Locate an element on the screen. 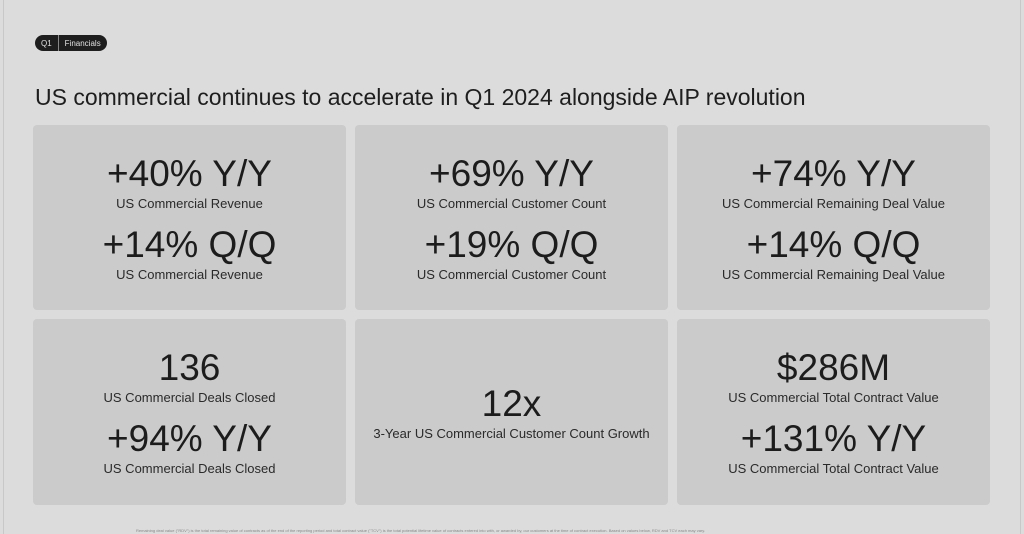  metric: 136 US Commercial Deals Closed is located at coordinates (189, 376).